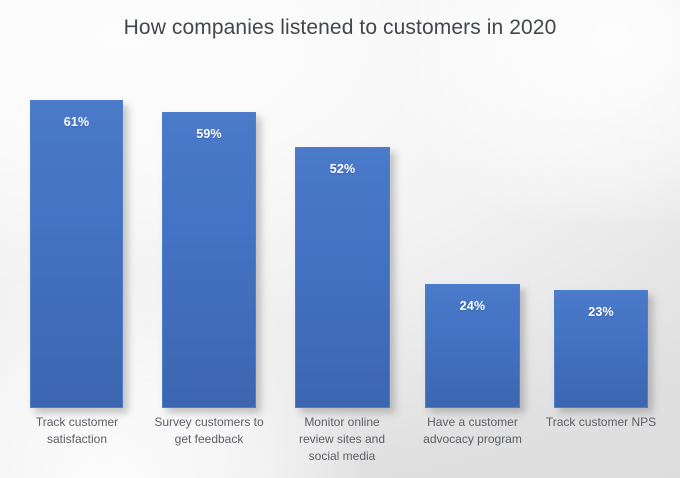 The image size is (680, 478). I want to click on category-label-line: satisfaction, so click(77, 439).